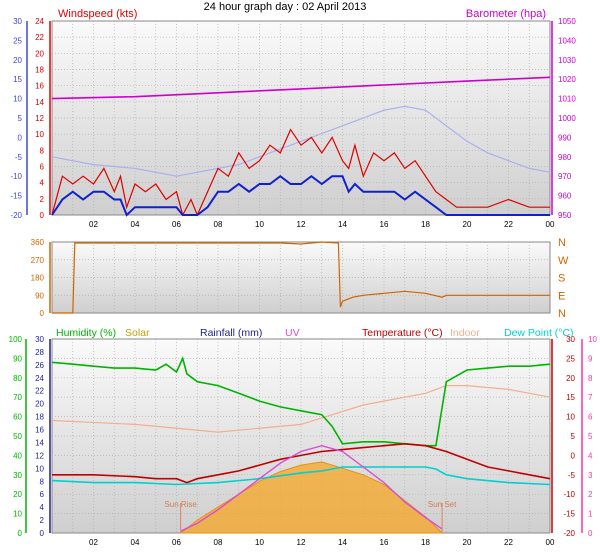 This screenshot has width=600, height=560. What do you see at coordinates (301, 476) in the screenshot?
I see `dewpoint-series` at bounding box center [301, 476].